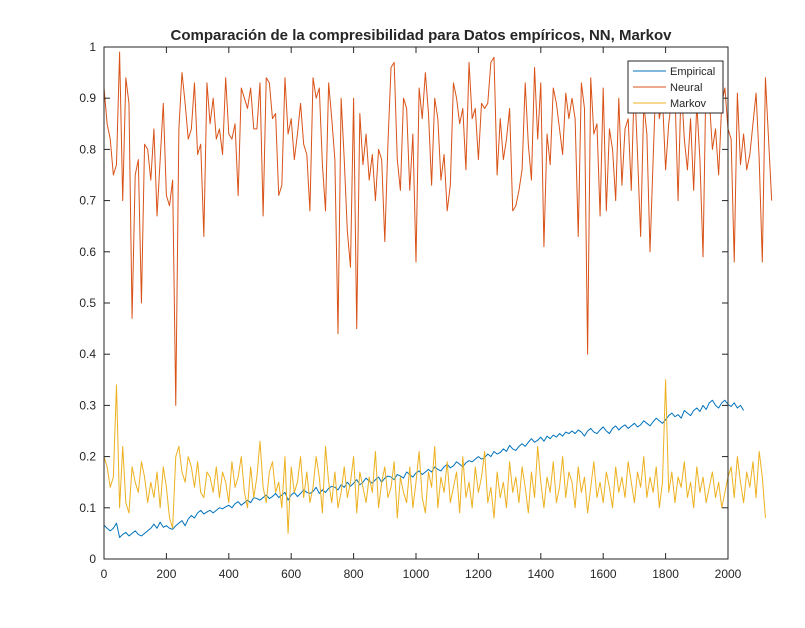 Image resolution: width=805 pixels, height=628 pixels. I want to click on x-tick-label: 600, so click(291, 574).